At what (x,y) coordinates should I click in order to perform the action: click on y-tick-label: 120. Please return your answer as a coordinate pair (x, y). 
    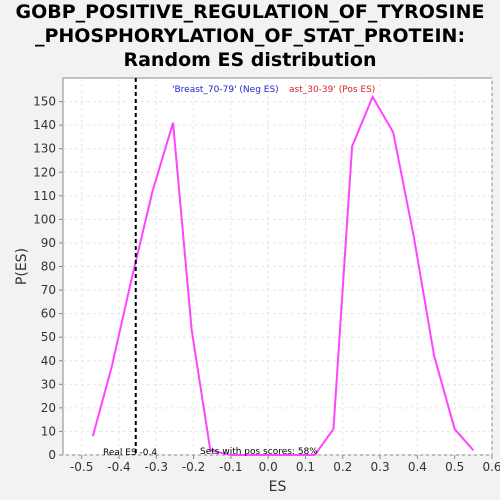
    Looking at the image, I should click on (44, 172).